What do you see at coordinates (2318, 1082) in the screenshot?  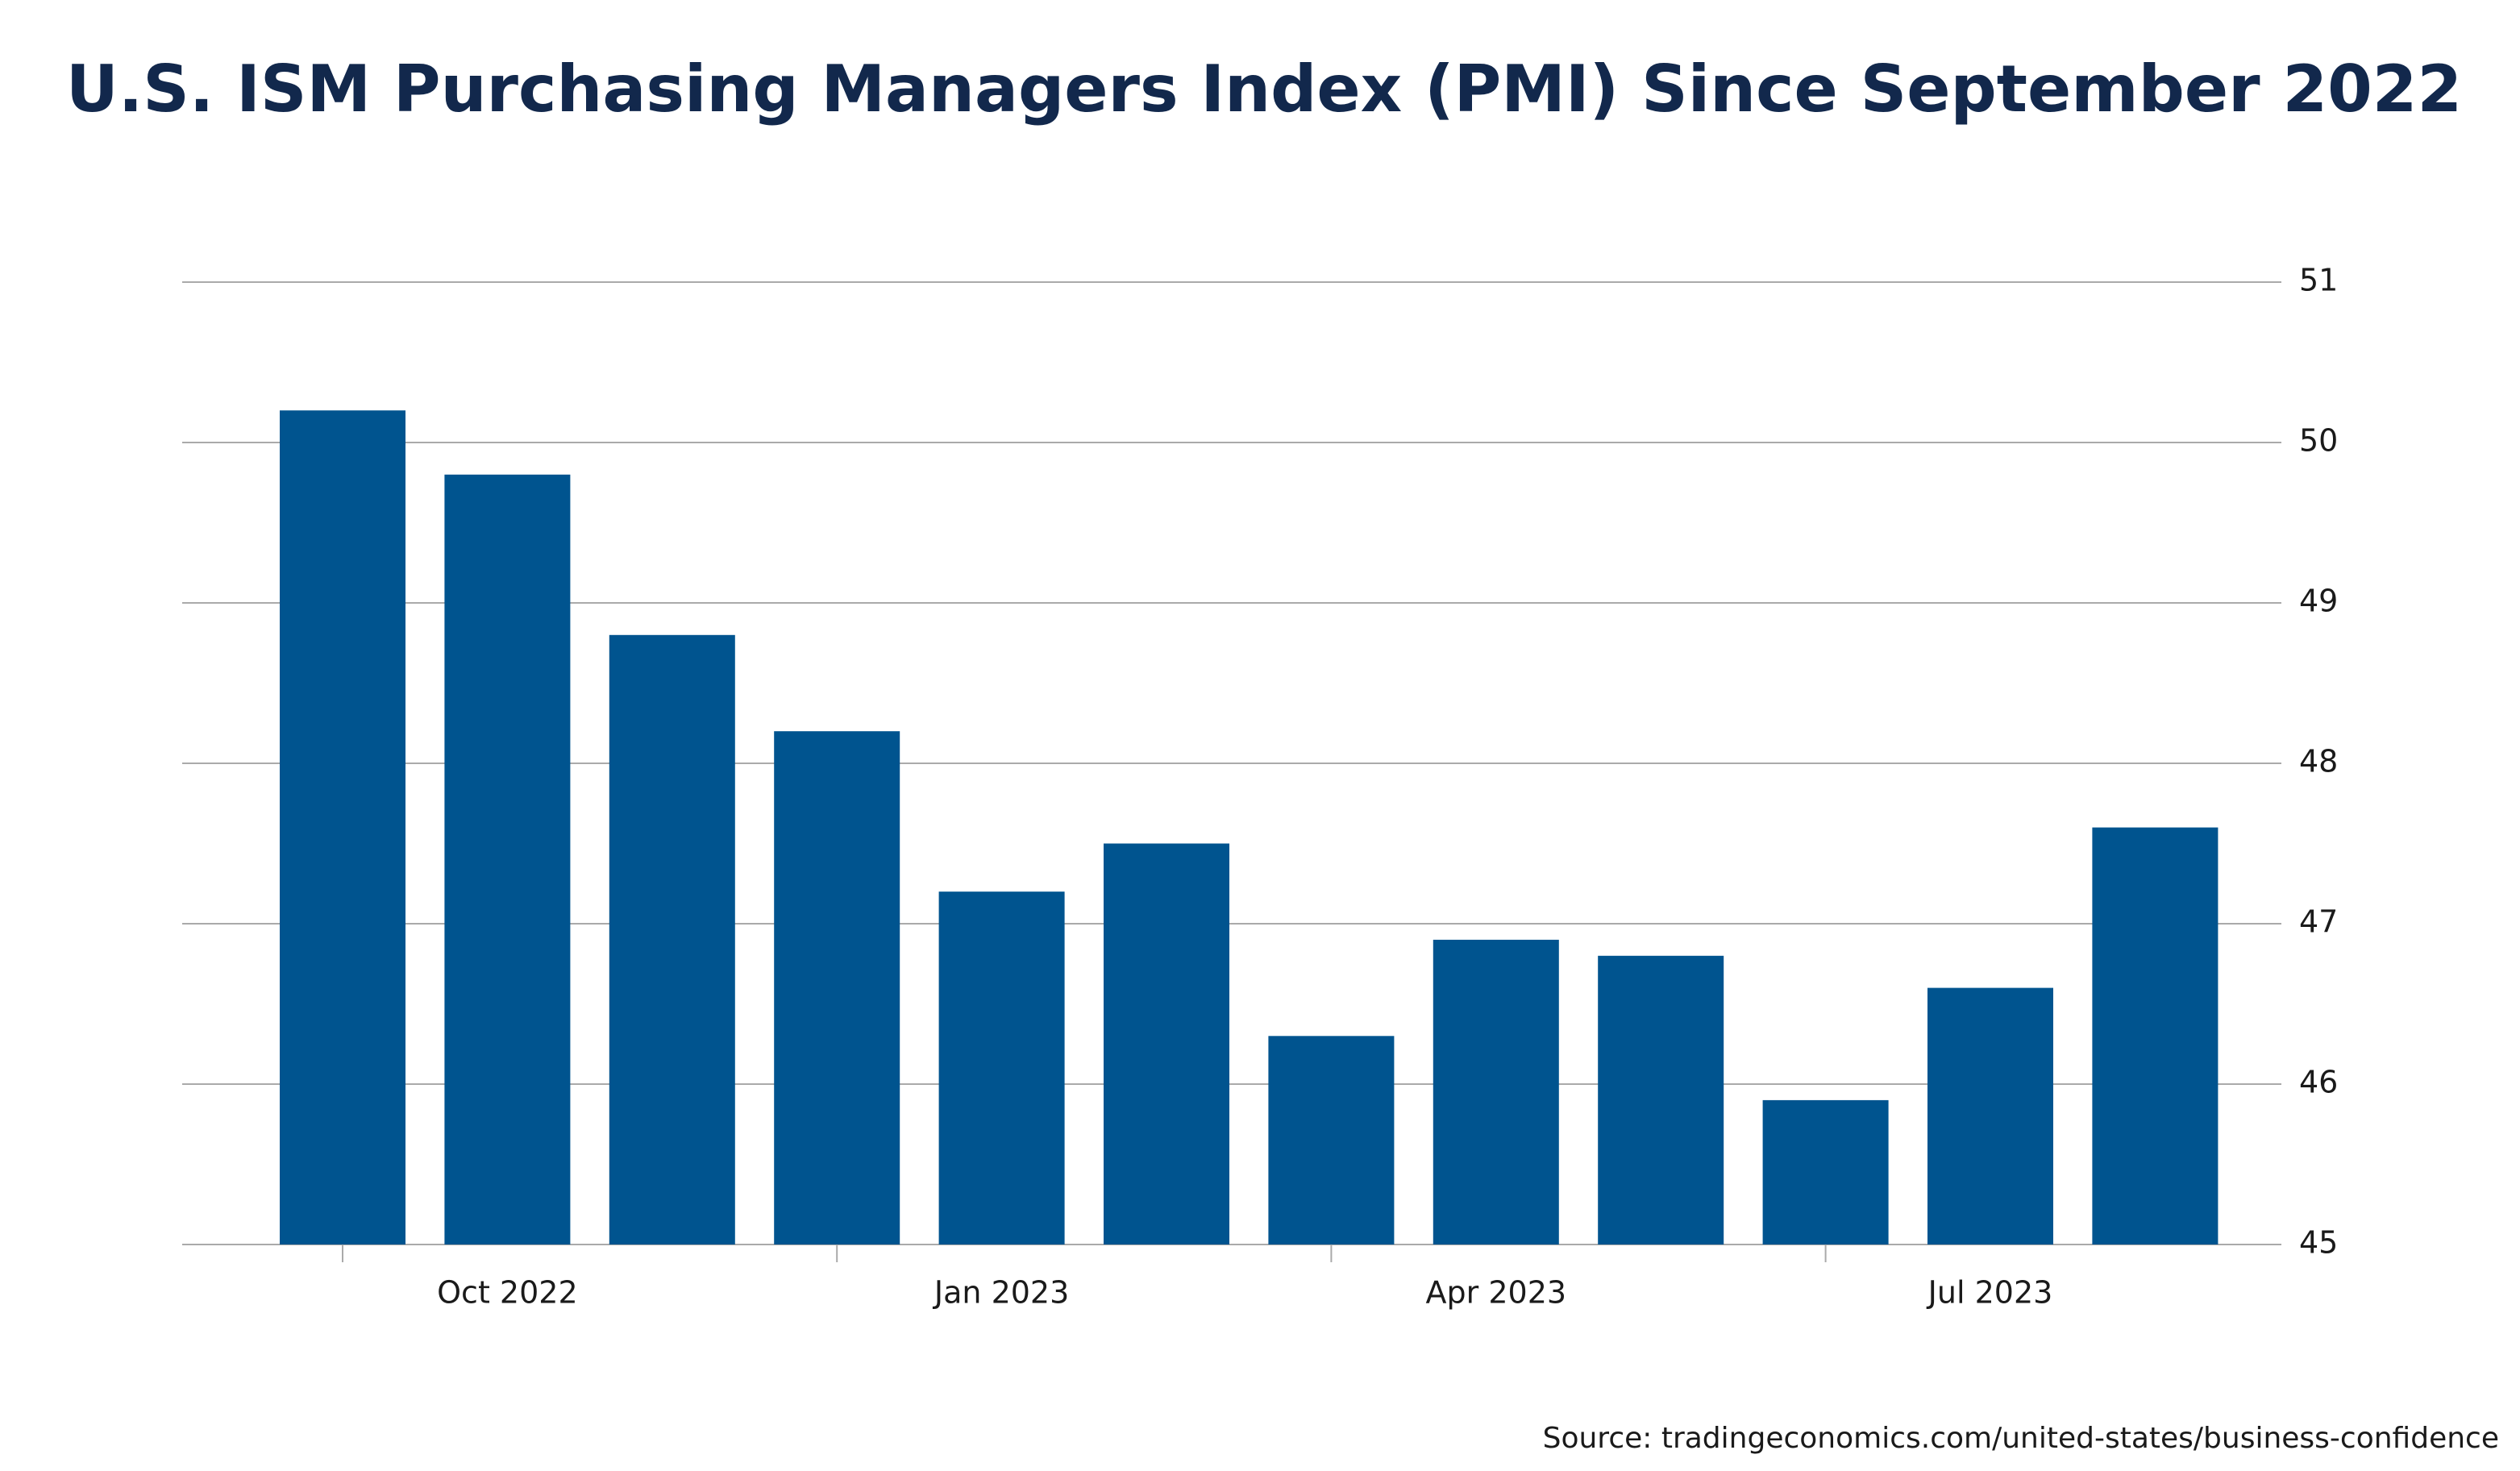 I see `y-tick-label: 46` at bounding box center [2318, 1082].